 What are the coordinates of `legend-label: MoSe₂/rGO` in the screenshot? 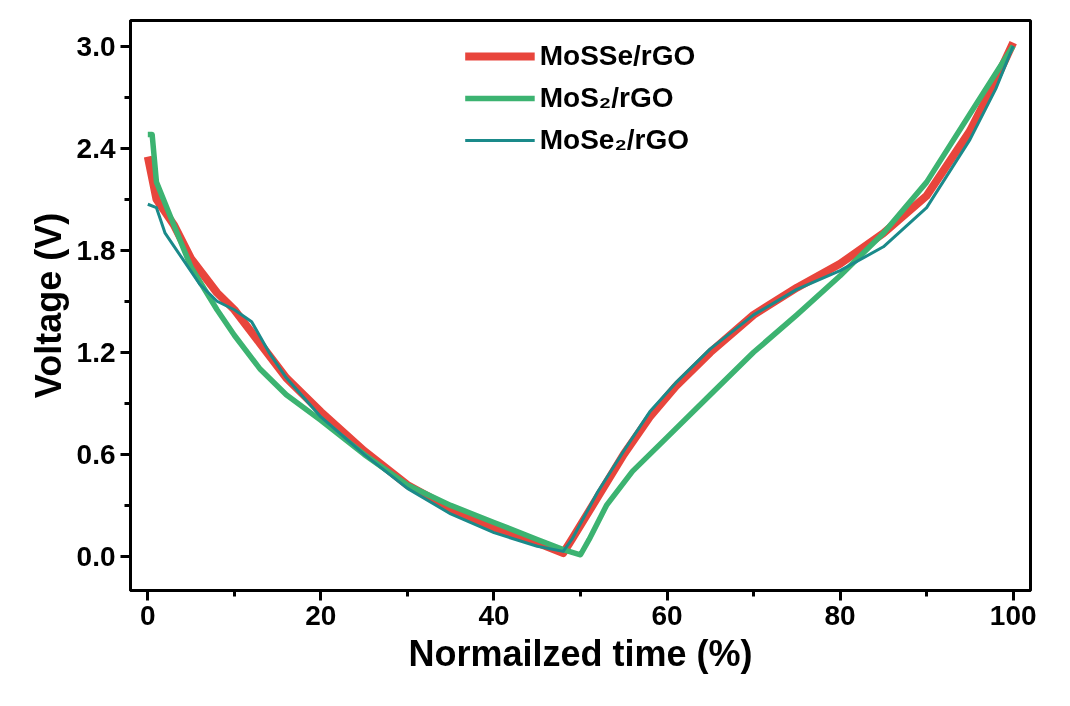 It's located at (614, 140).